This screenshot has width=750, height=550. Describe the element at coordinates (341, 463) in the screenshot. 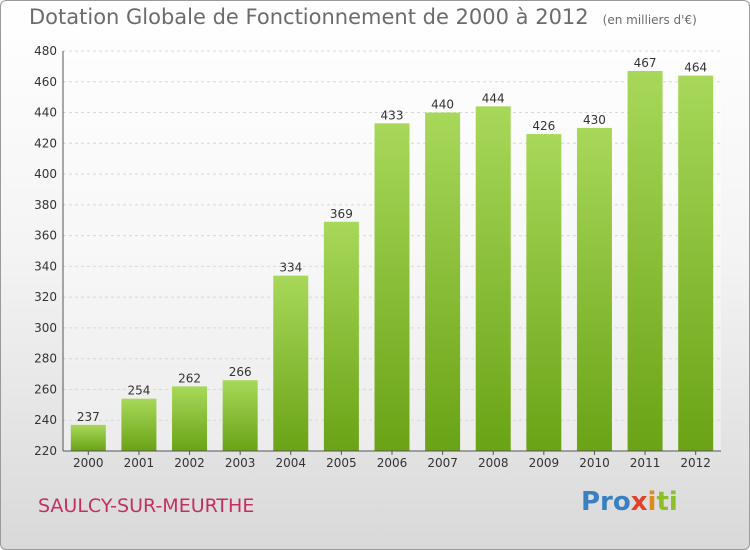

I see `x-tick-label: 2005` at that location.